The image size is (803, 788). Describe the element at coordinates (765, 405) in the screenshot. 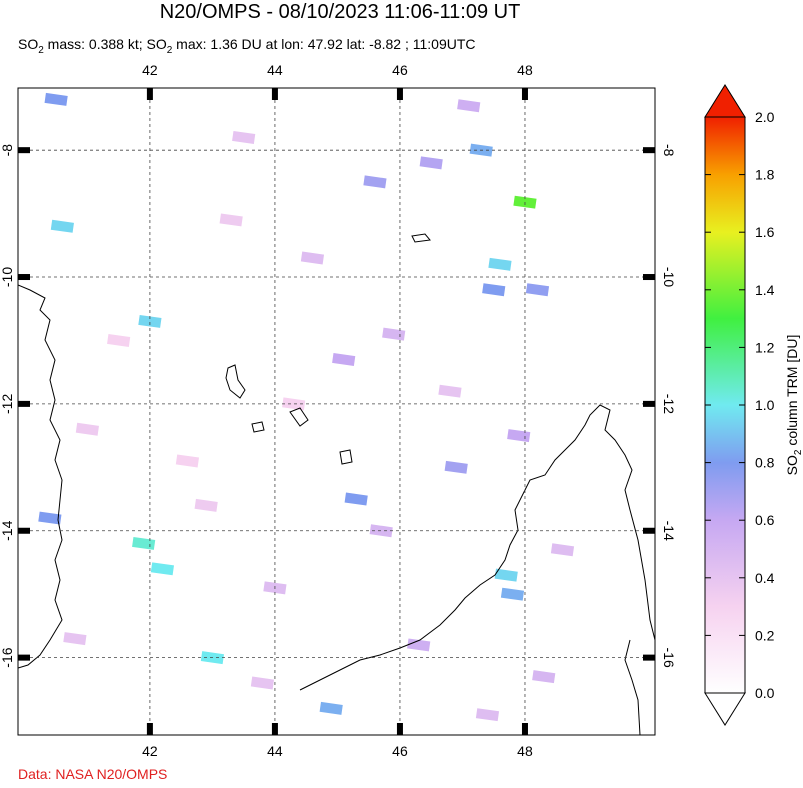

I see `colorbar-tick-label: 1.0` at that location.